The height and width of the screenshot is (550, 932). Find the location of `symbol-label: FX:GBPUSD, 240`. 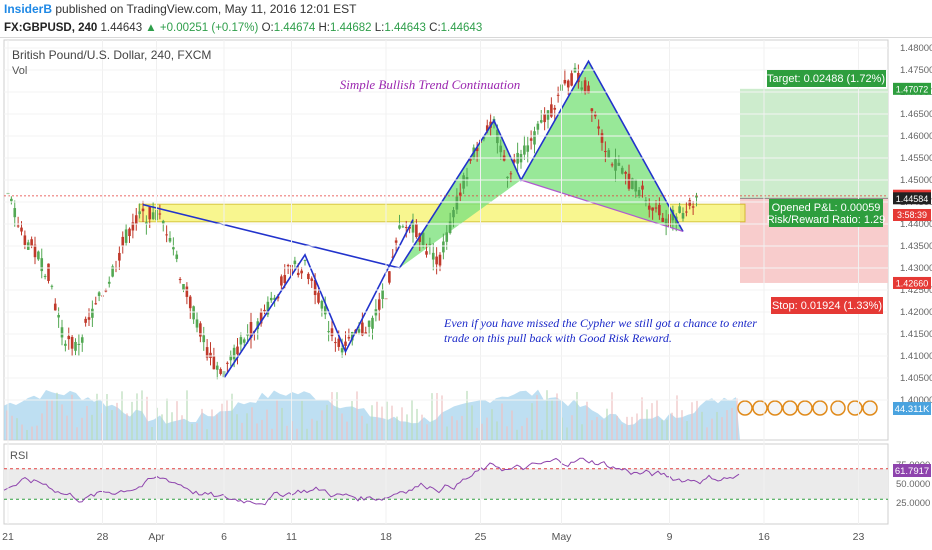

symbol-label: FX:GBPUSD, 240 is located at coordinates (51, 28).